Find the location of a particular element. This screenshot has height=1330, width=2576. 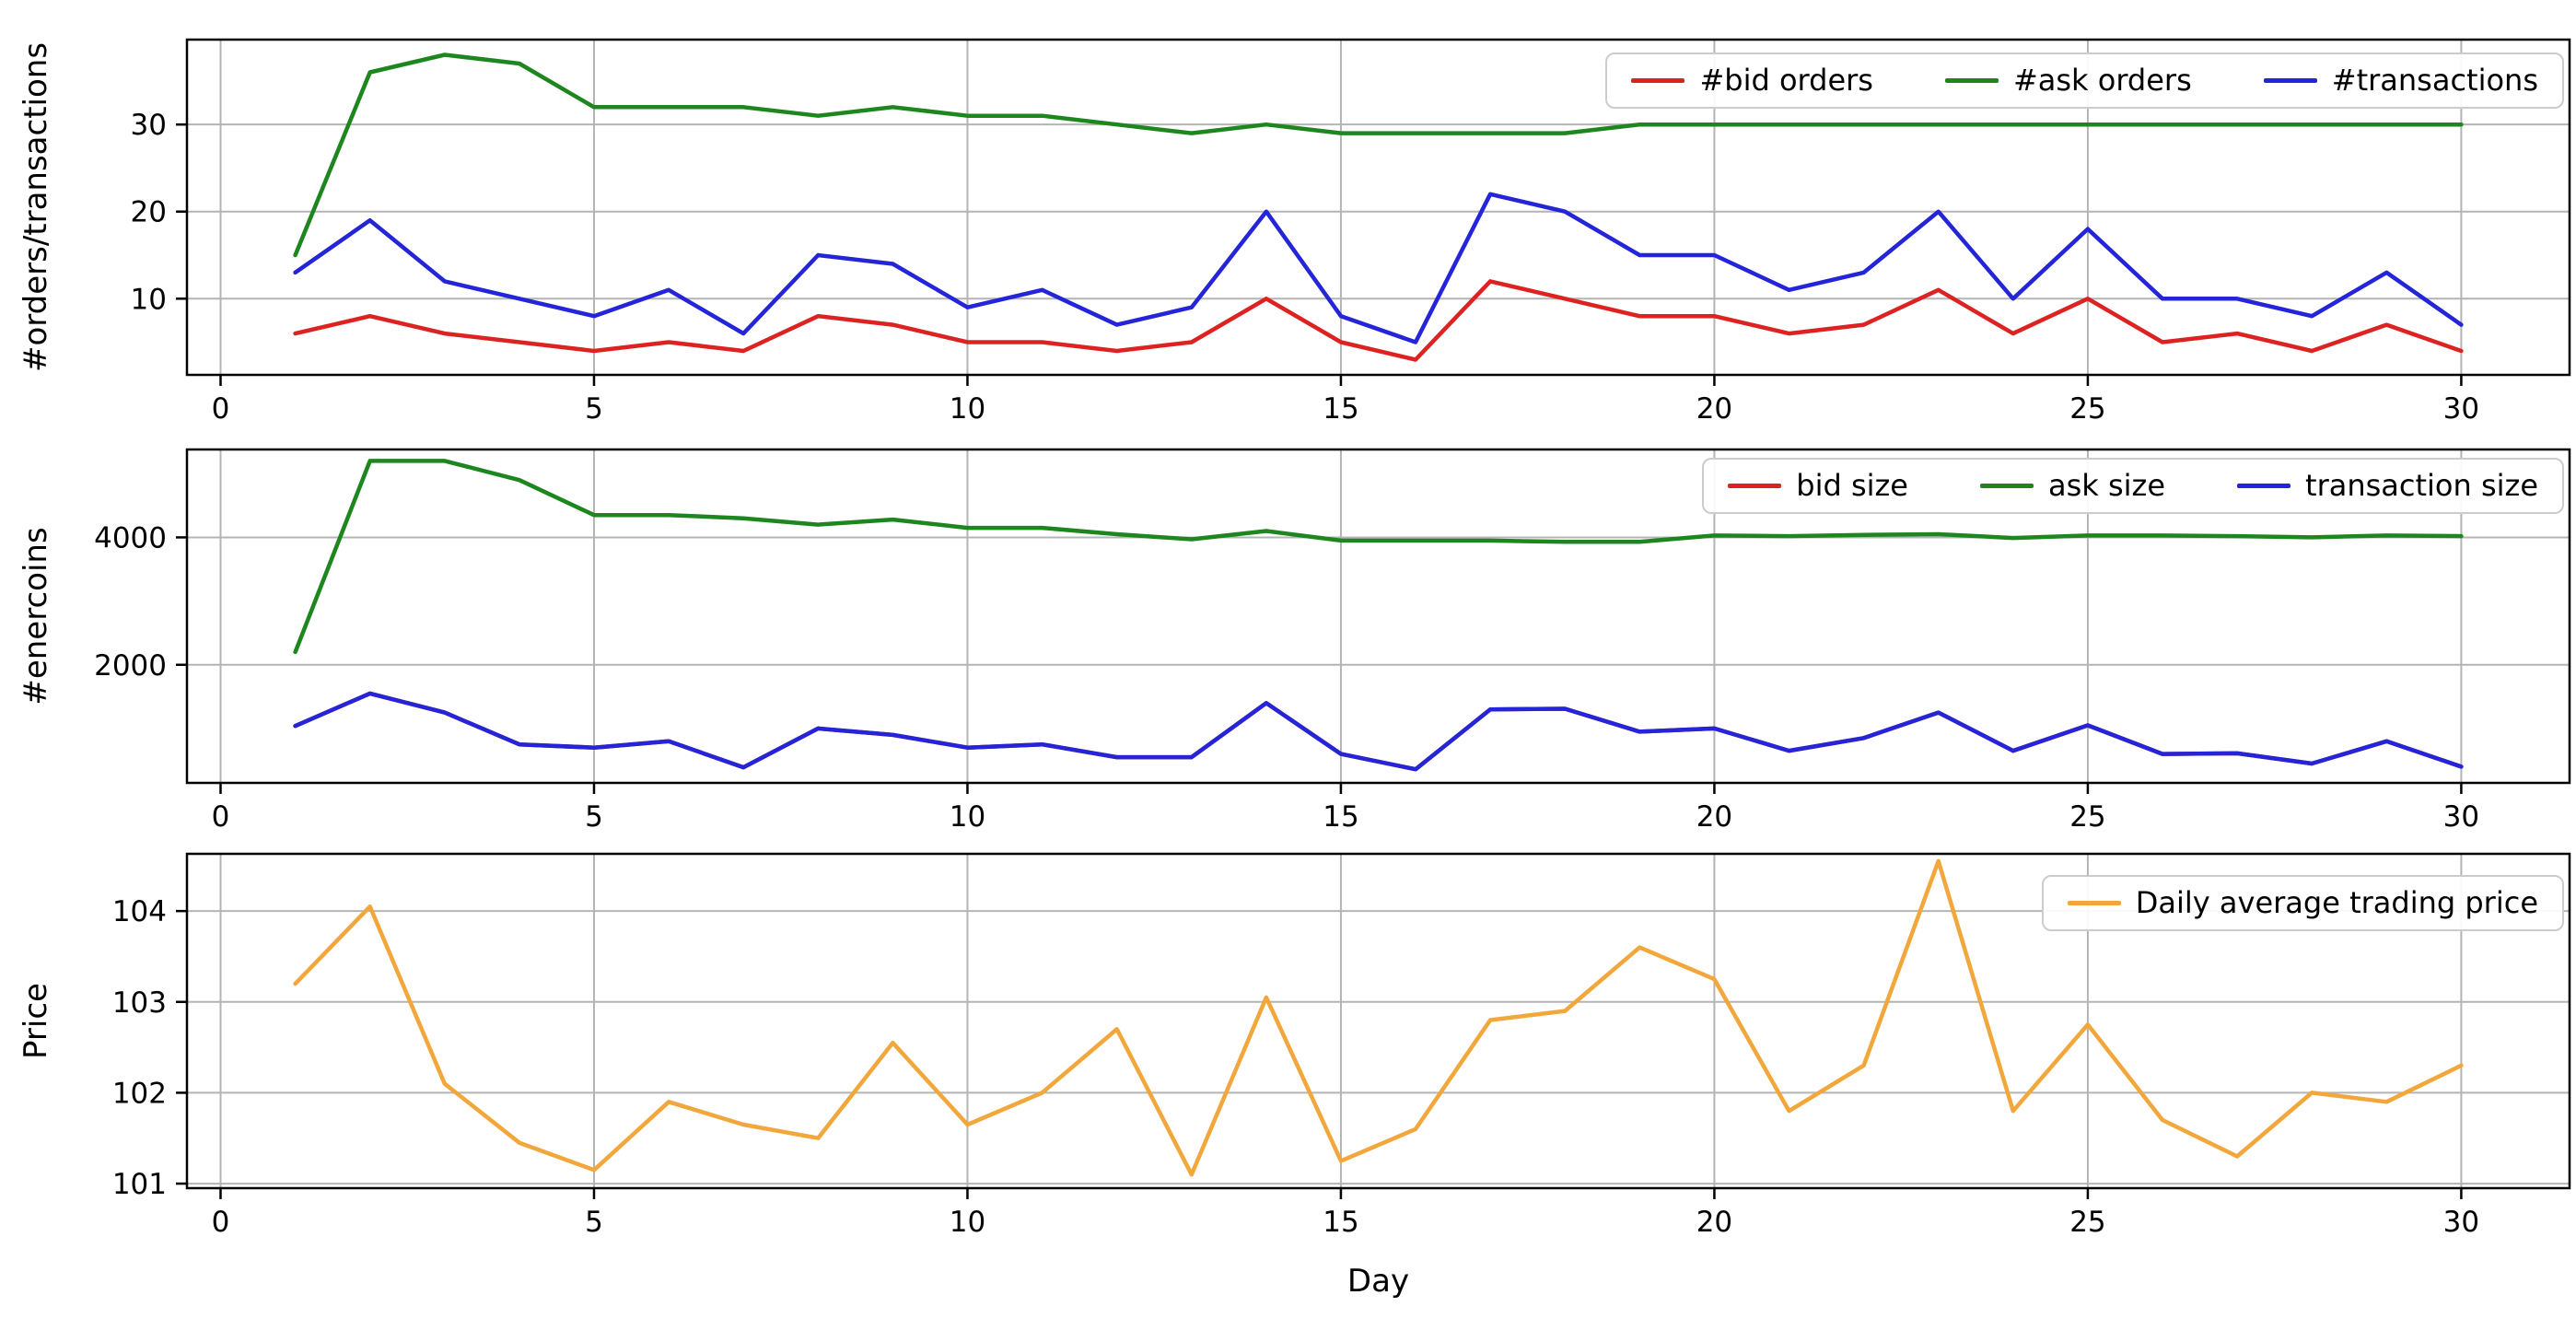

legend-item-transactions: #transactions is located at coordinates (2400, 80).